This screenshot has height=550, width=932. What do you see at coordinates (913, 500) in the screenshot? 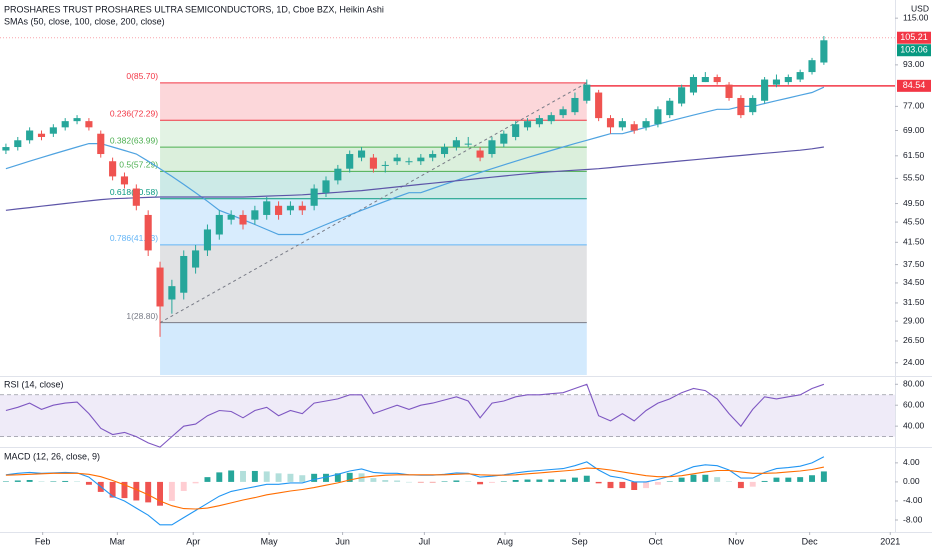
I see `y-tick-label: -4.00` at bounding box center [913, 500].